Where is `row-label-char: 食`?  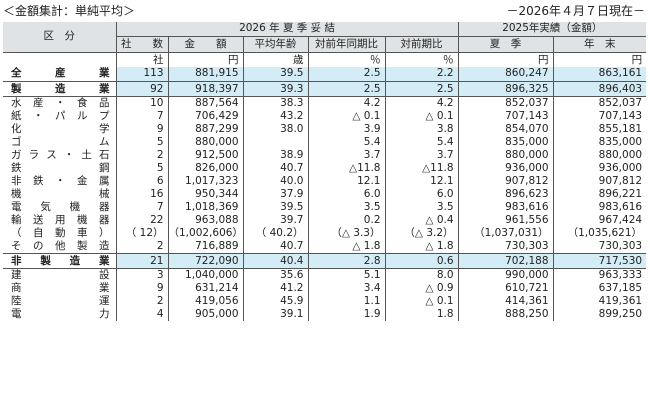 row-label-char: 食 is located at coordinates (82, 103).